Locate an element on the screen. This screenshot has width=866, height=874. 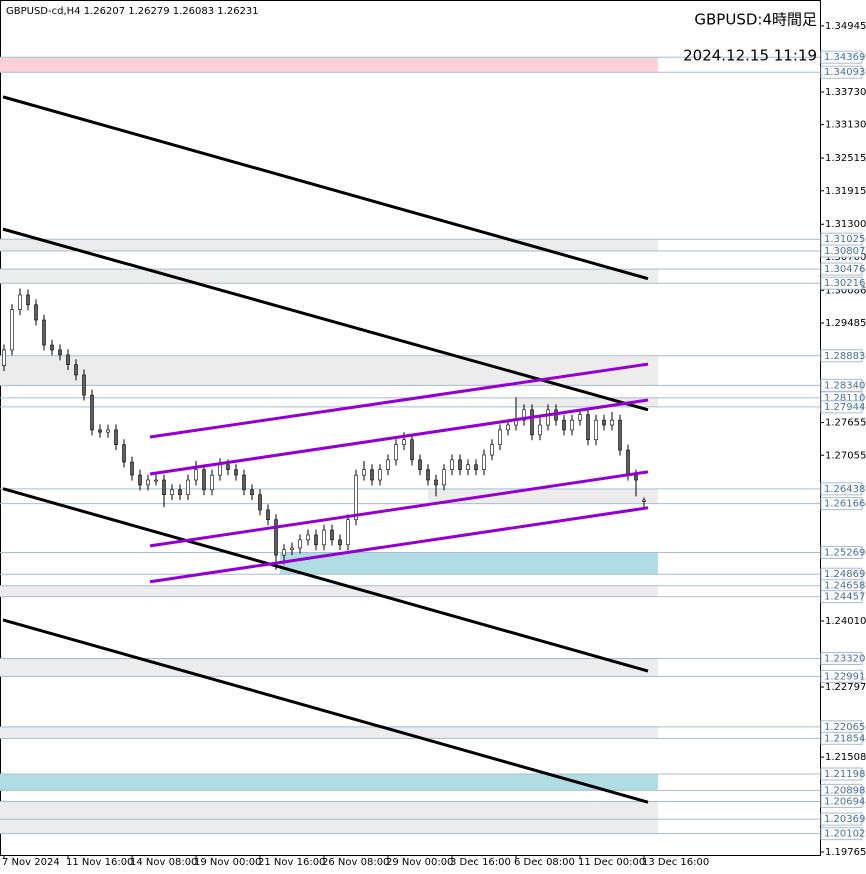
y-tick-label: 1.33130 is located at coordinates (845, 125).